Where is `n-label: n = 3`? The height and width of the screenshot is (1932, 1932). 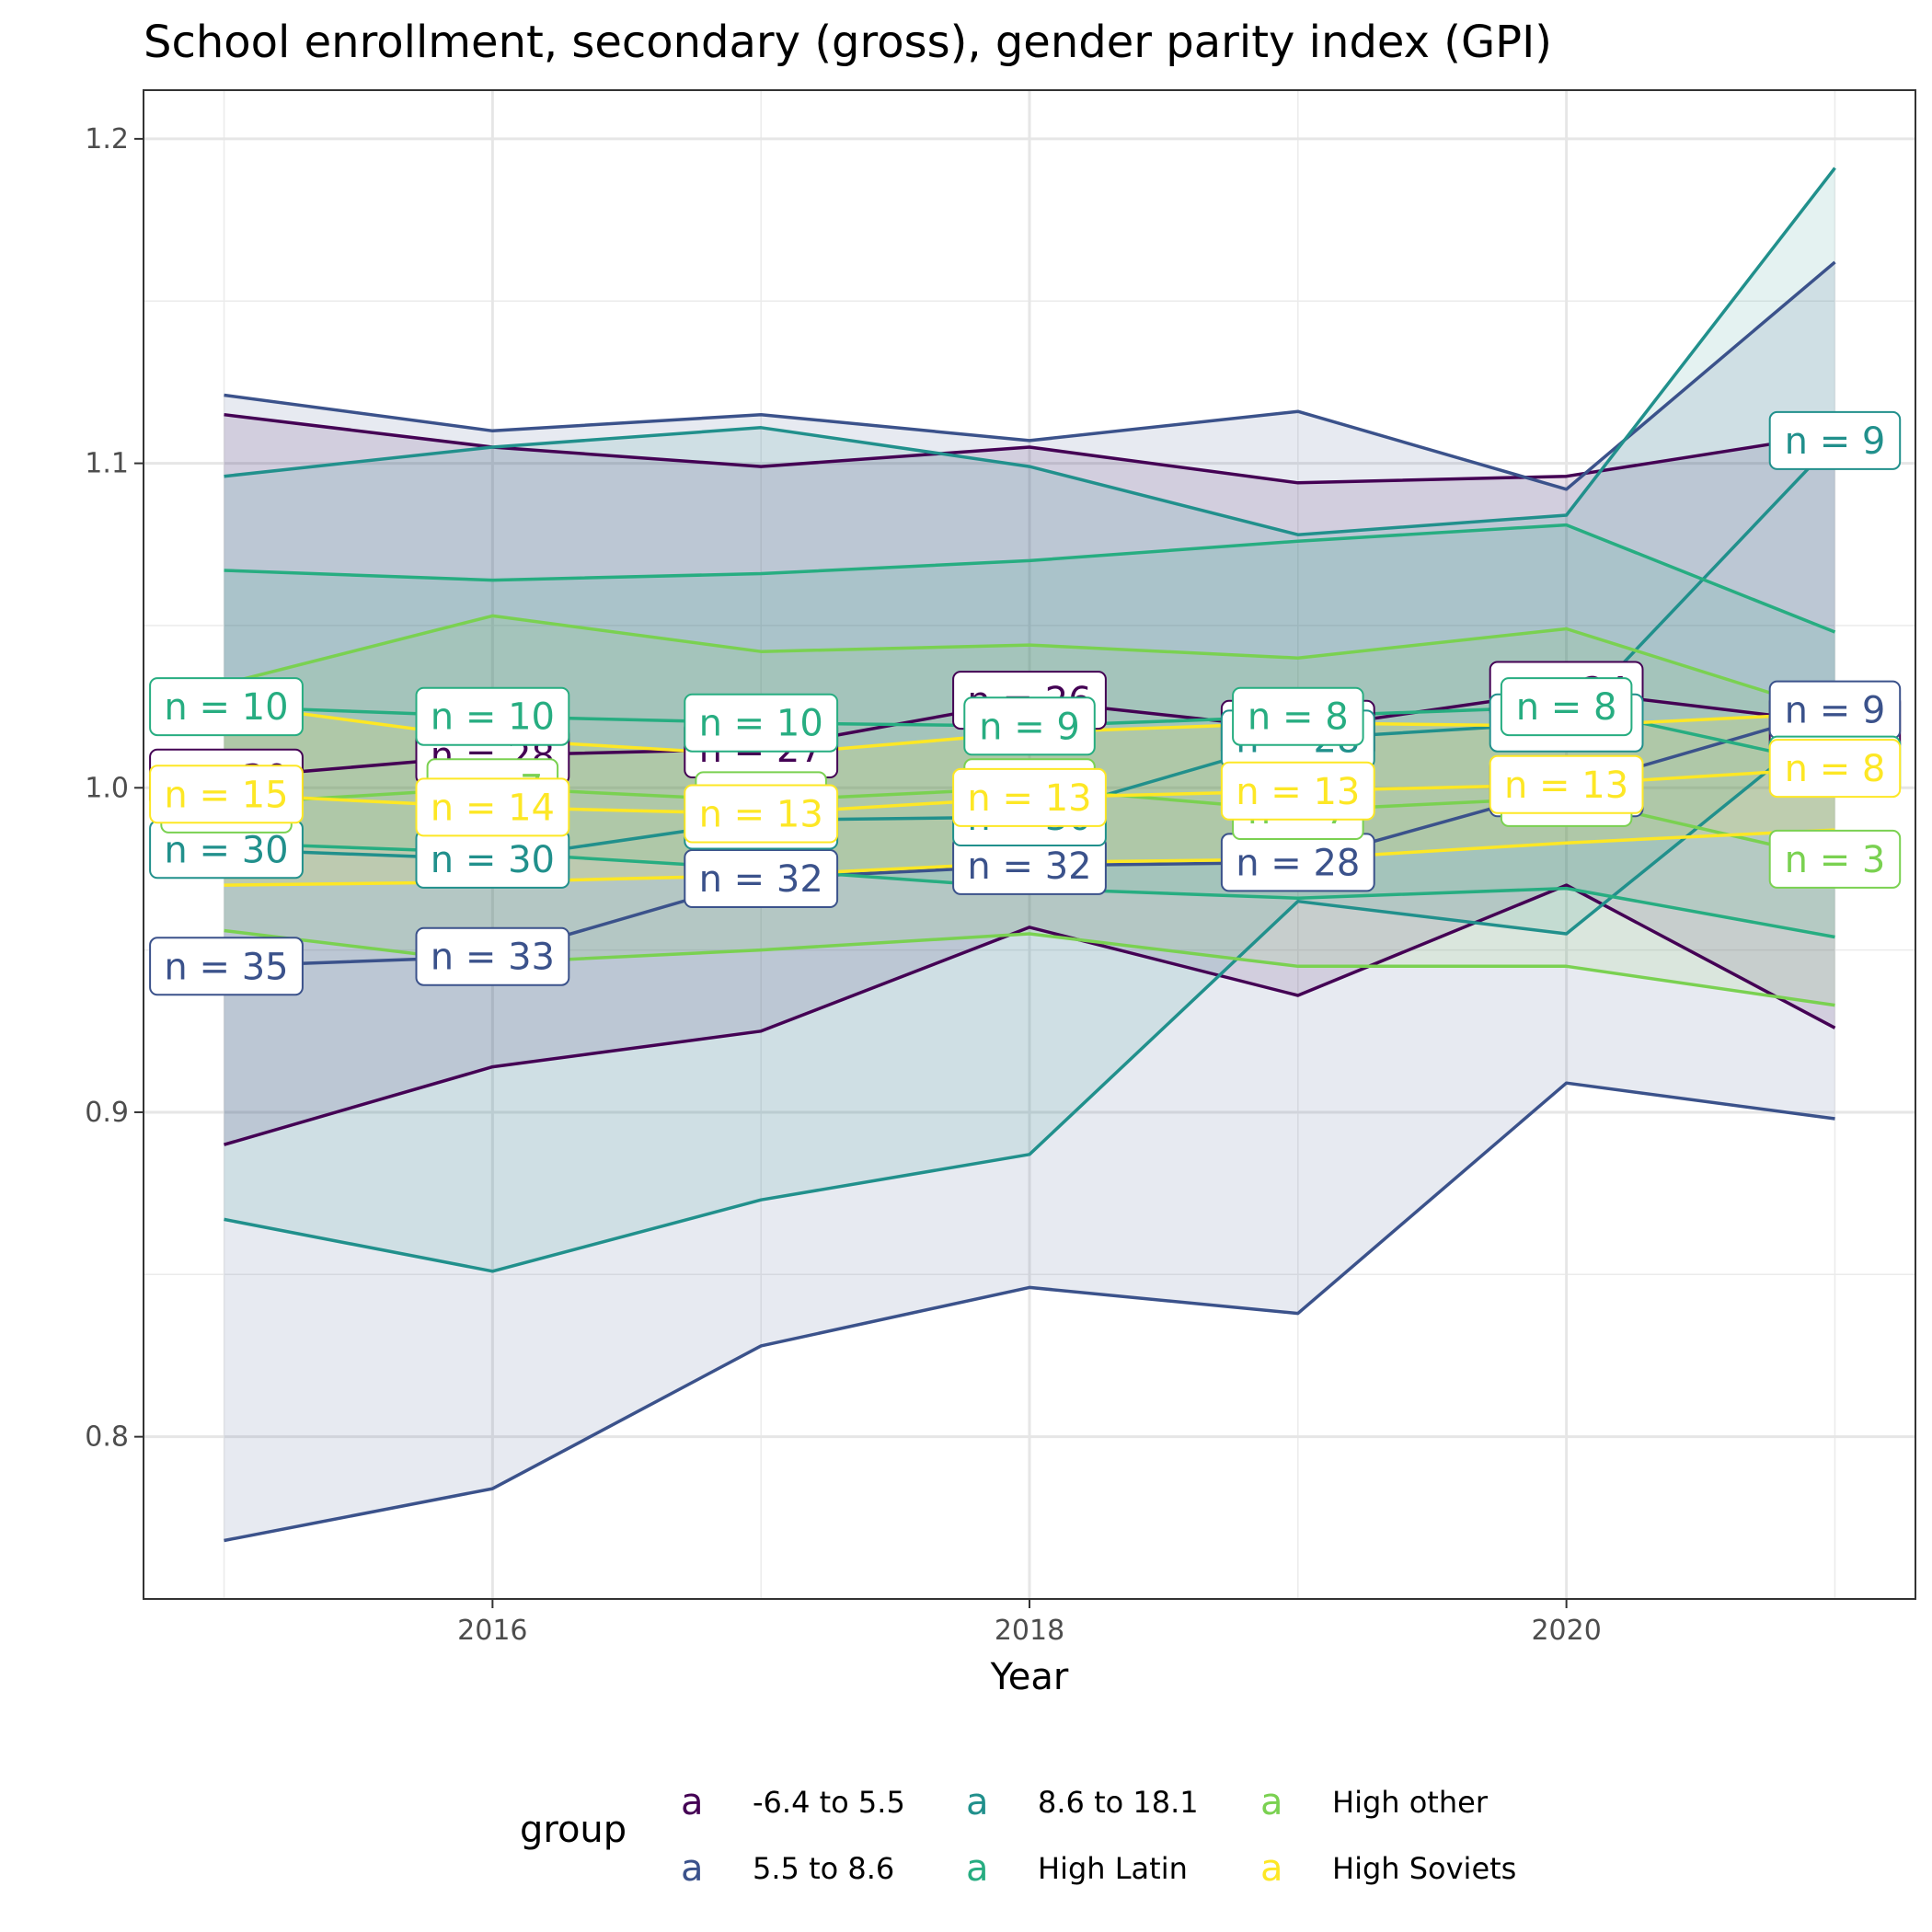 n-label: n = 3 is located at coordinates (1835, 859).